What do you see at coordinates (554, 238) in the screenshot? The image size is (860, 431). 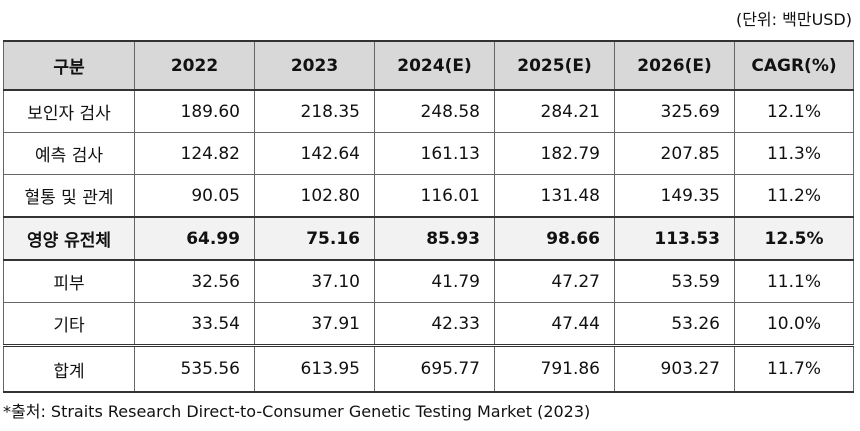 I see `cell-value: 98.66` at bounding box center [554, 238].